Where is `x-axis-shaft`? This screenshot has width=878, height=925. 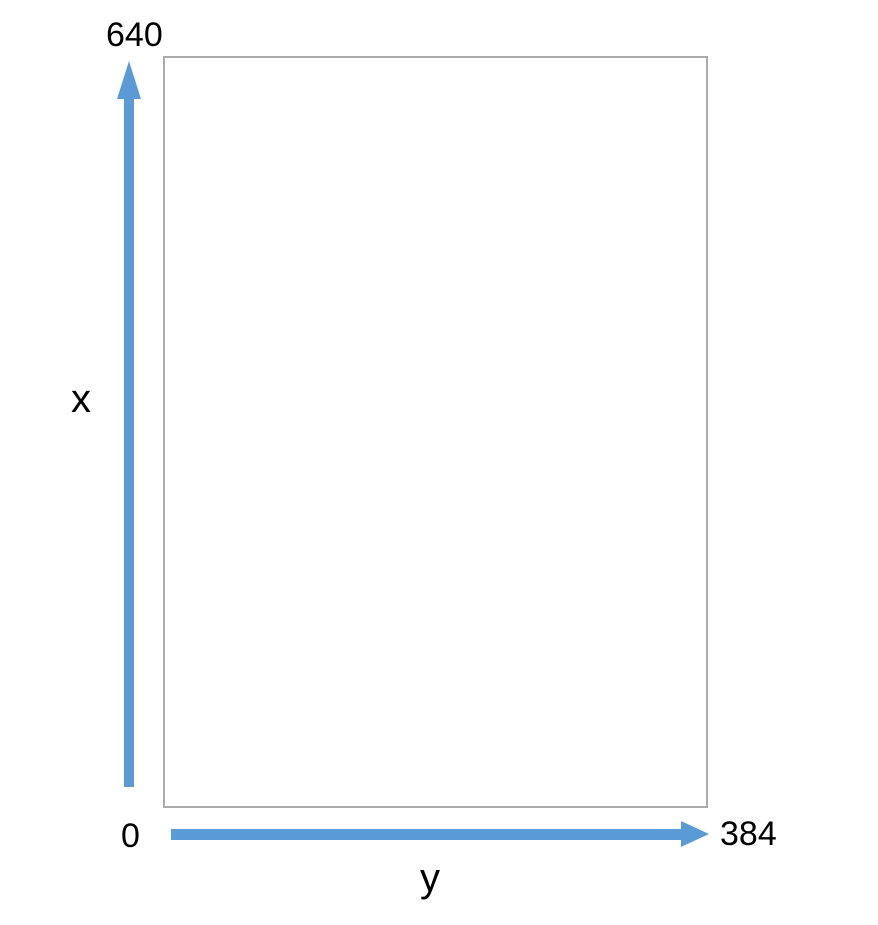
x-axis-shaft is located at coordinates (129, 440).